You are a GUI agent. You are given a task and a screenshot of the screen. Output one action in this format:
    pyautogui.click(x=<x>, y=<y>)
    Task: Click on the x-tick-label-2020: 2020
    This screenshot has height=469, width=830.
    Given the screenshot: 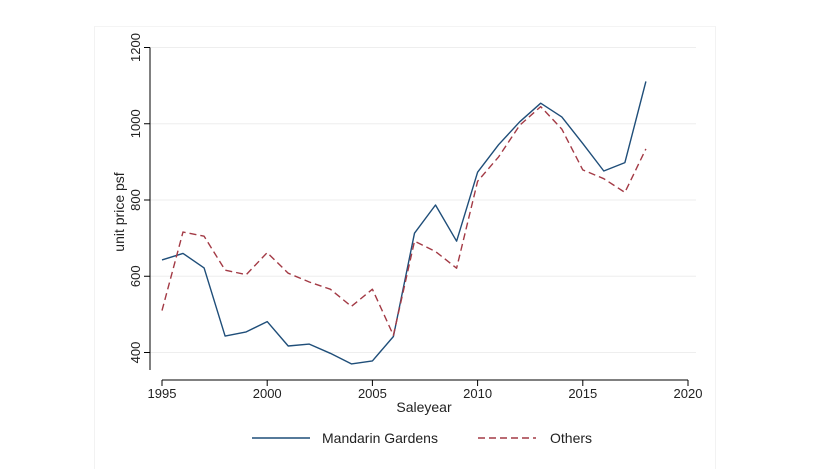 What is the action you would take?
    pyautogui.click(x=688, y=393)
    